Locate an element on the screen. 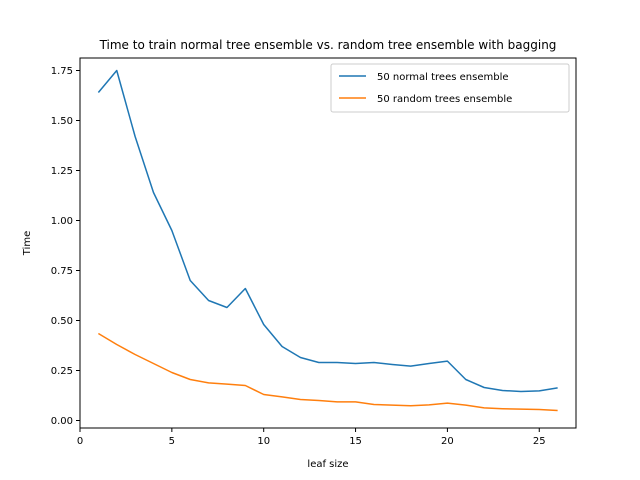 The image size is (640, 480). x-tick-label: 10 is located at coordinates (263, 441).